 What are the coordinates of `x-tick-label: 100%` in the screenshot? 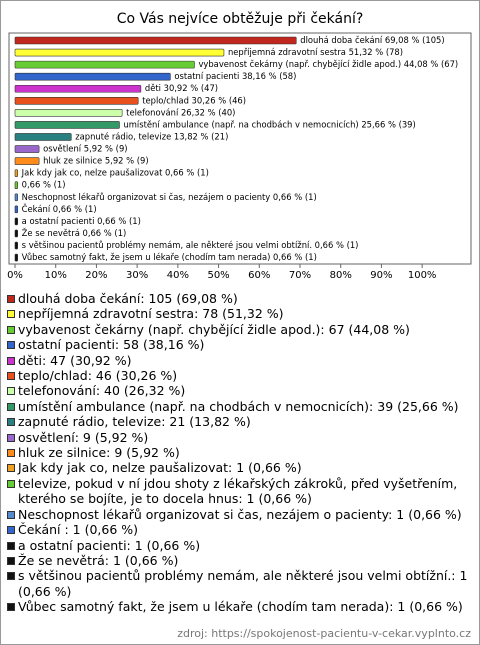 It's located at (422, 275).